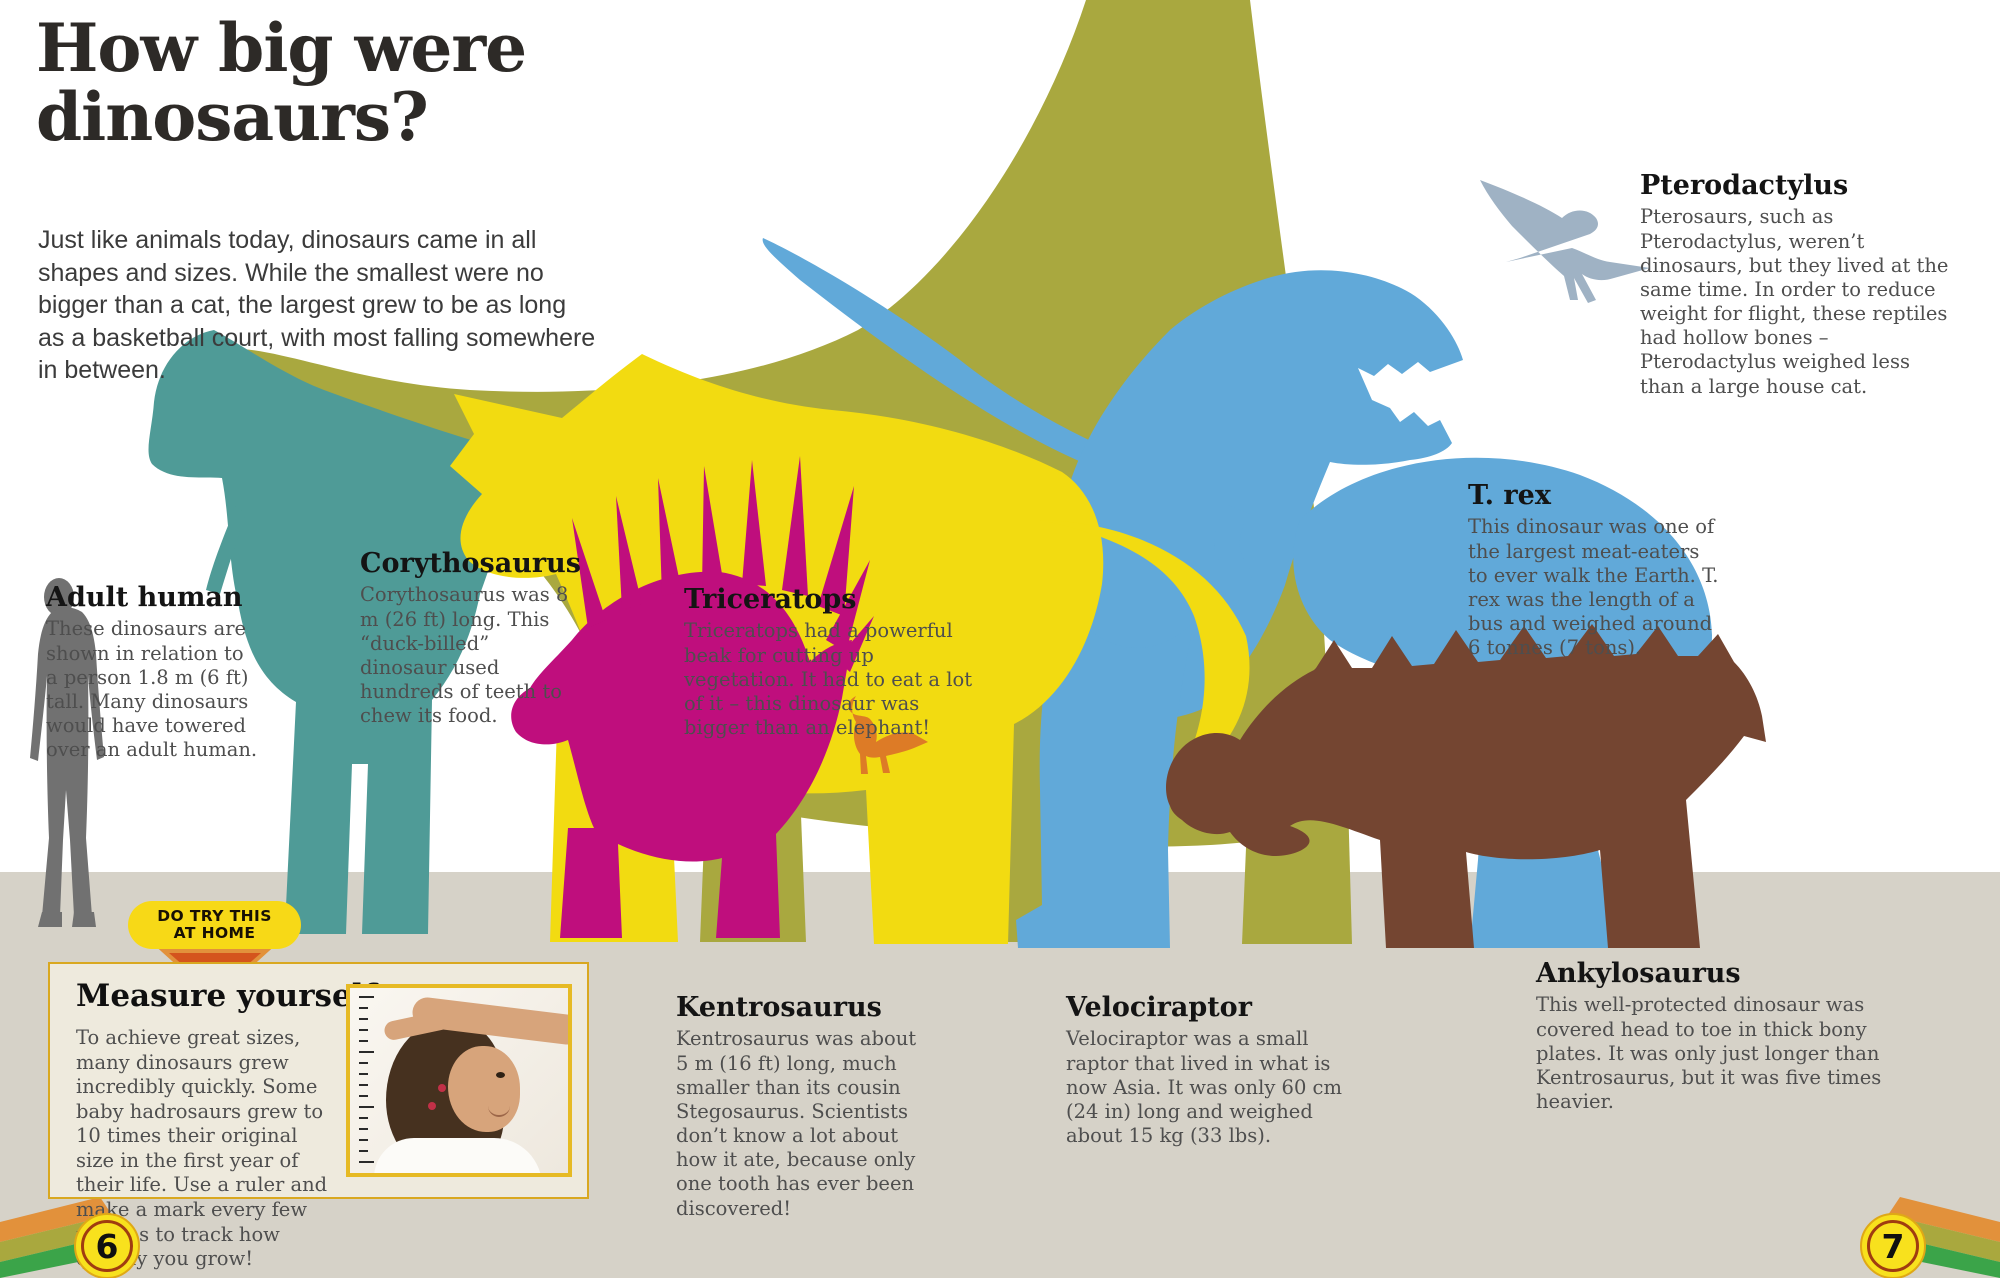 This screenshot has height=1278, width=2000. I want to click on do-try-this-banner: DO TRY THIS AT HOME, so click(214, 925).